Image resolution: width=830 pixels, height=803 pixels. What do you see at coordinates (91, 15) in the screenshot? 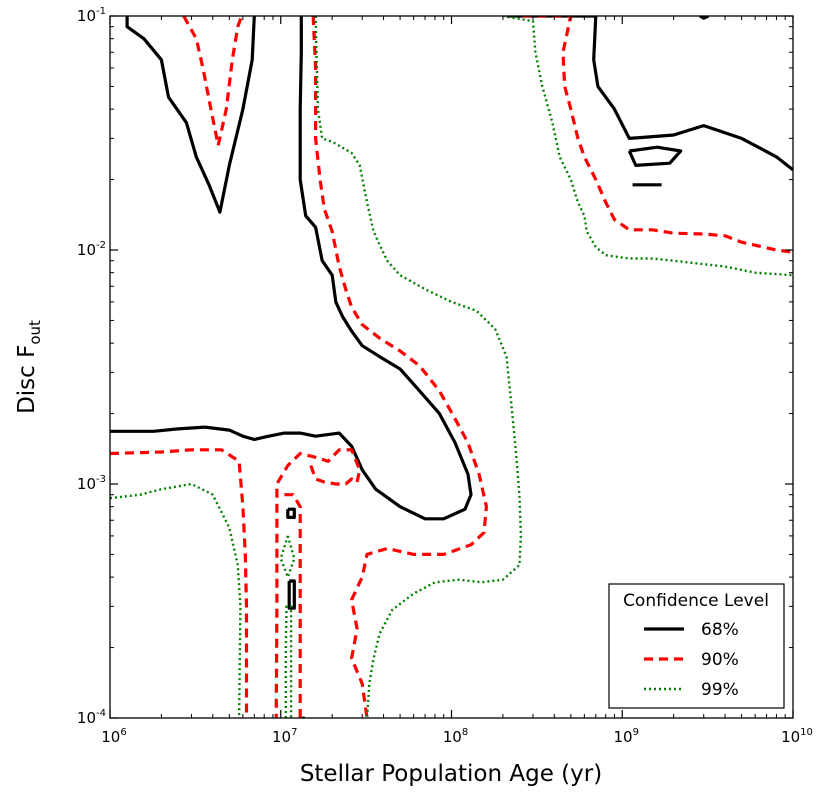
I see `y-tick-label: 10⁻¹` at bounding box center [91, 15].